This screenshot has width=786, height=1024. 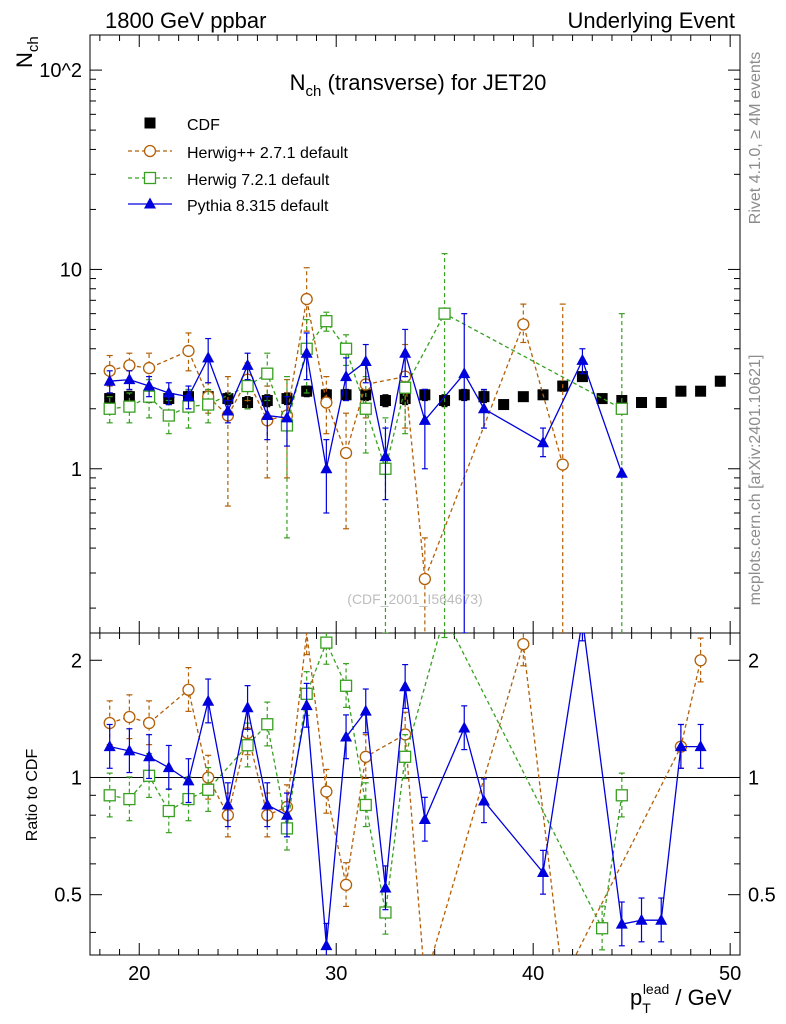 I want to click on legend-entry-pythia: Pythia 8.315 default, so click(x=228, y=206).